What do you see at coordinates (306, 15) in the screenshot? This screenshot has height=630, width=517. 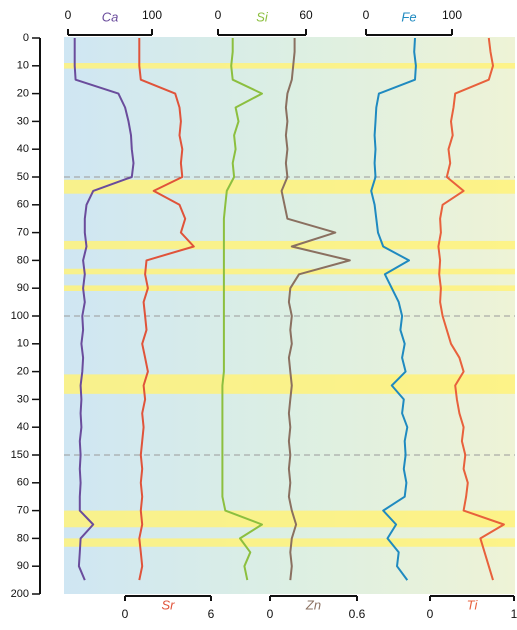 I see `x-tick-label: 60` at bounding box center [306, 15].